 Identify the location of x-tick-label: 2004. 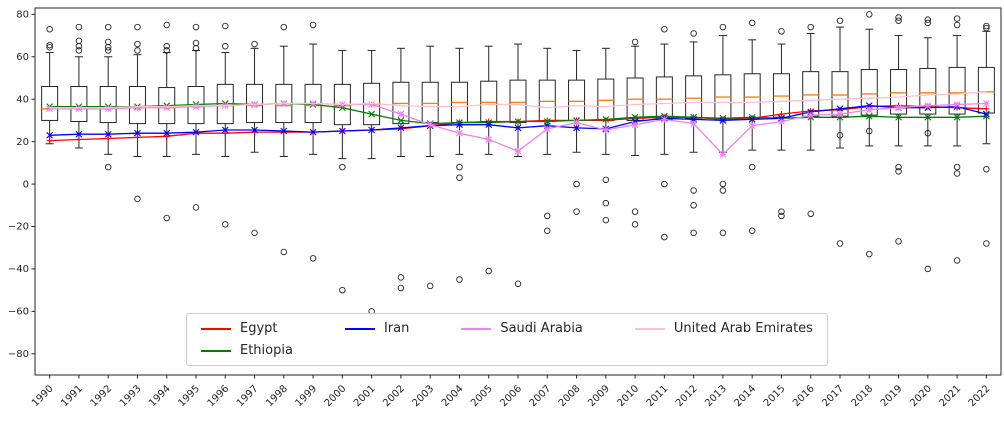
(453, 396).